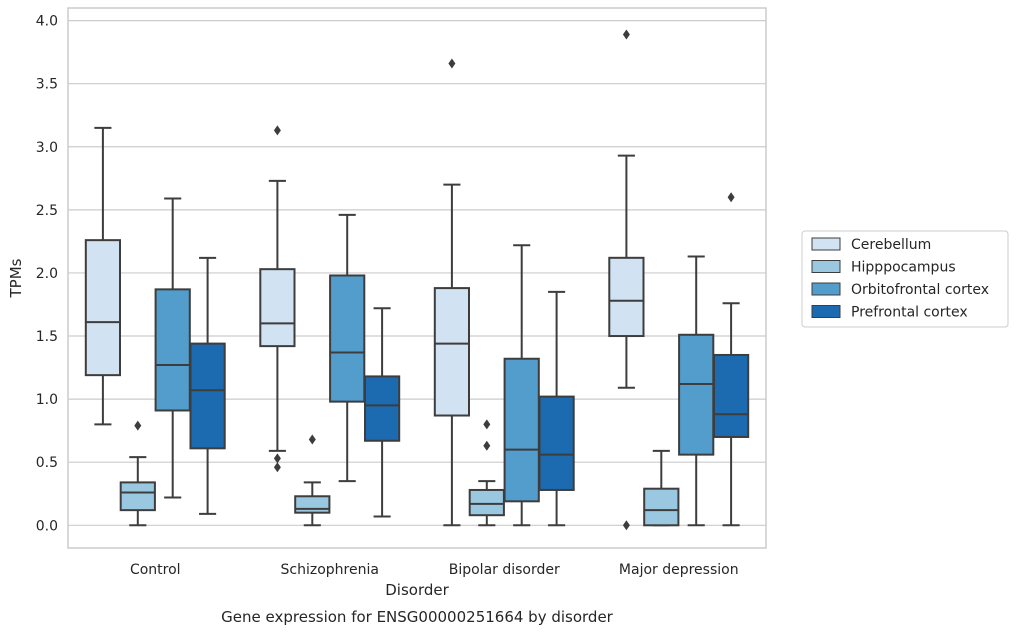  I want to click on y-tick-label: 3.0, so click(47, 148).